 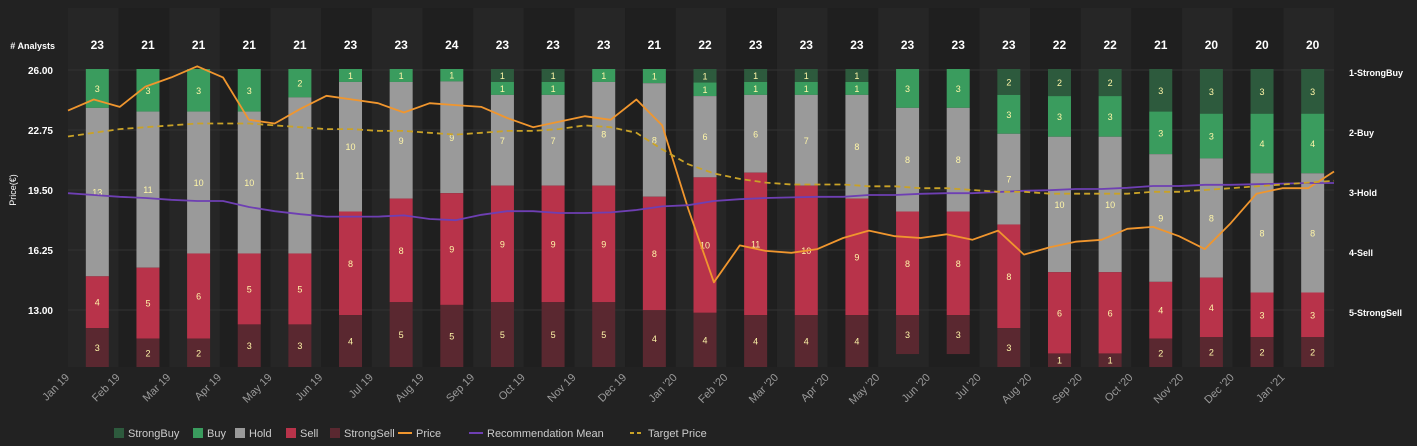 What do you see at coordinates (460, 388) in the screenshot?
I see `x-tick-label: Sep 19` at bounding box center [460, 388].